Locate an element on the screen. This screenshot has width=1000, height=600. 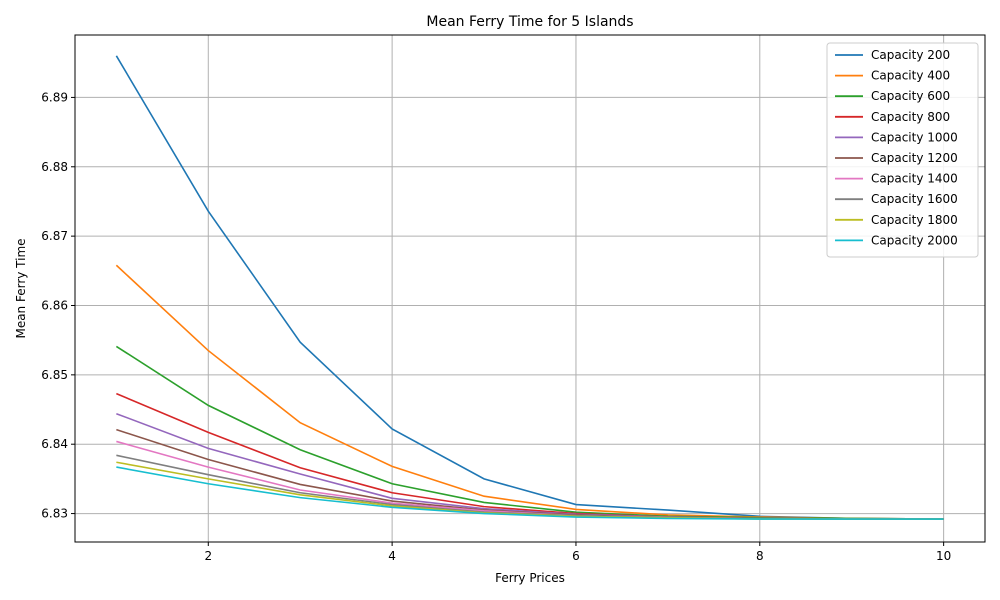
legend-label-6: Capacity 1200 is located at coordinates (914, 158).